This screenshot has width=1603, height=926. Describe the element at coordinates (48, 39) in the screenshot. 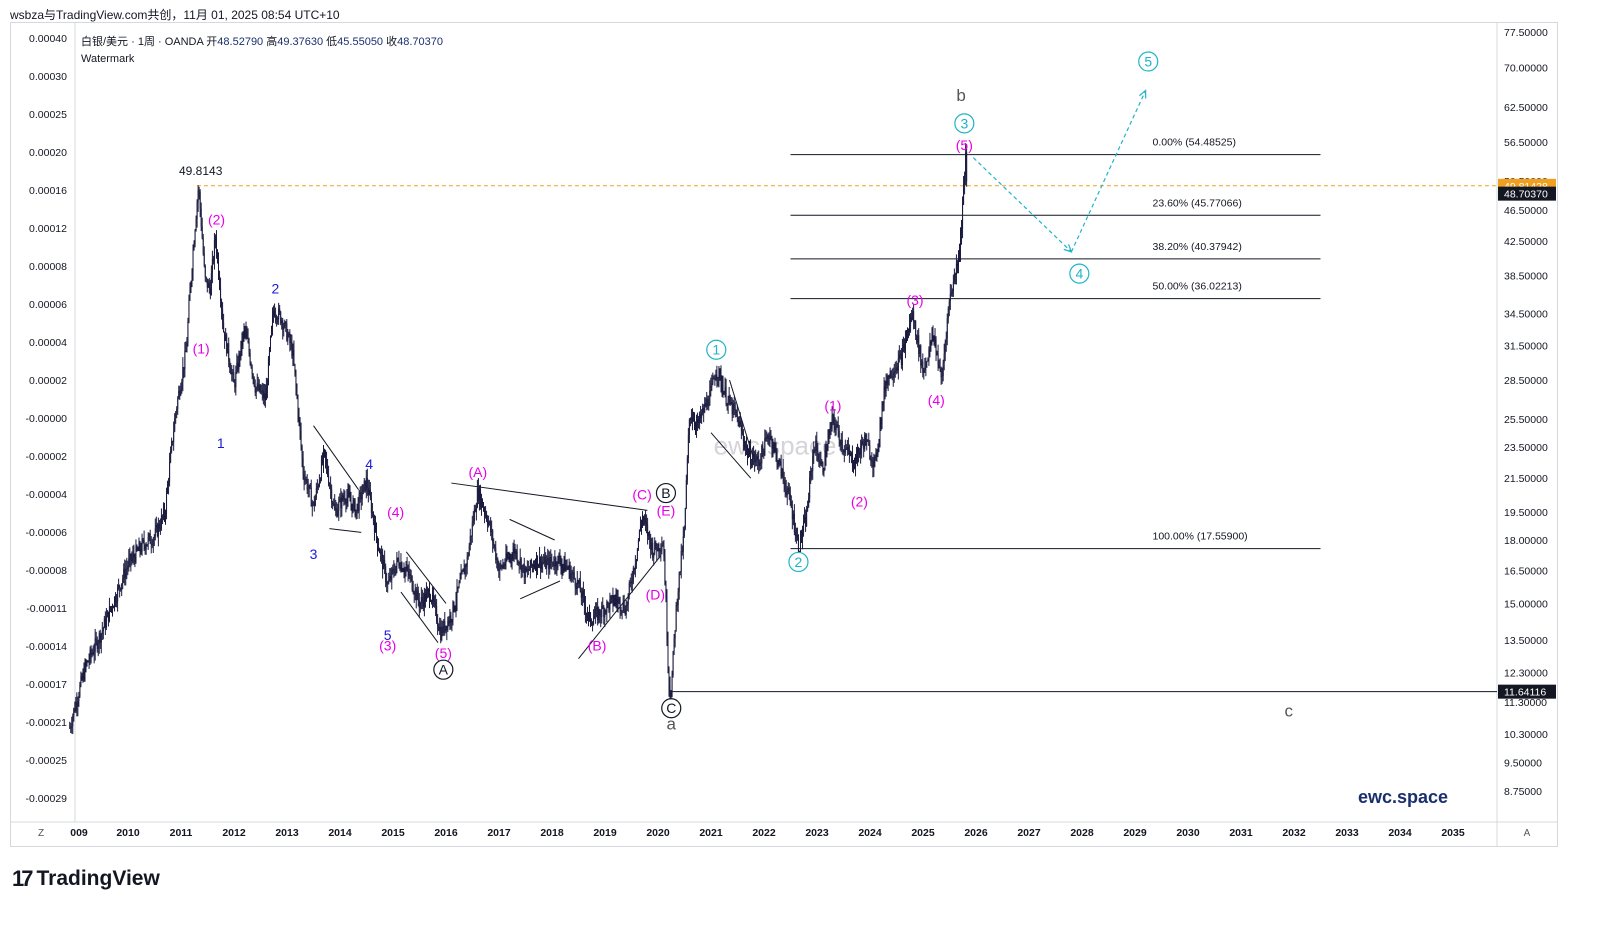

I see `left-axis-tick: 0.00040` at that location.